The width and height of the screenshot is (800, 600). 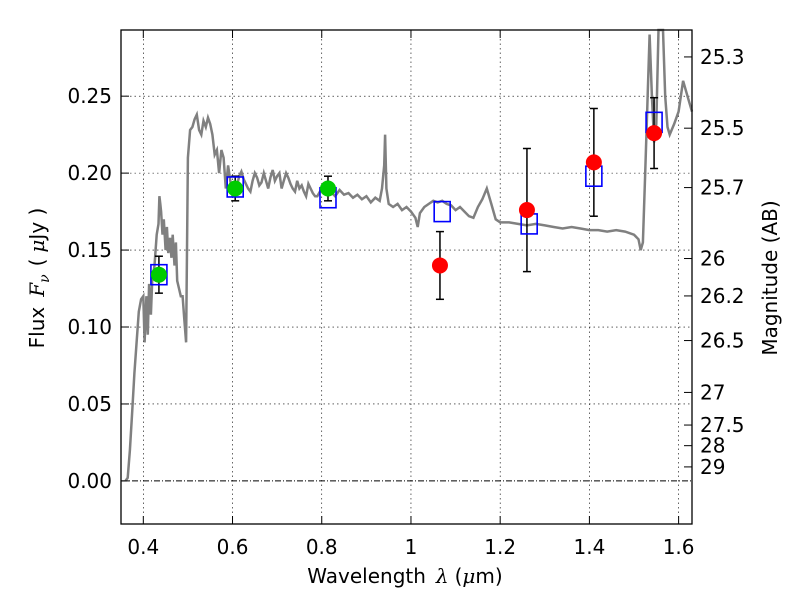 What do you see at coordinates (722, 425) in the screenshot?
I see `mag-tick-label: 27.5` at bounding box center [722, 425].